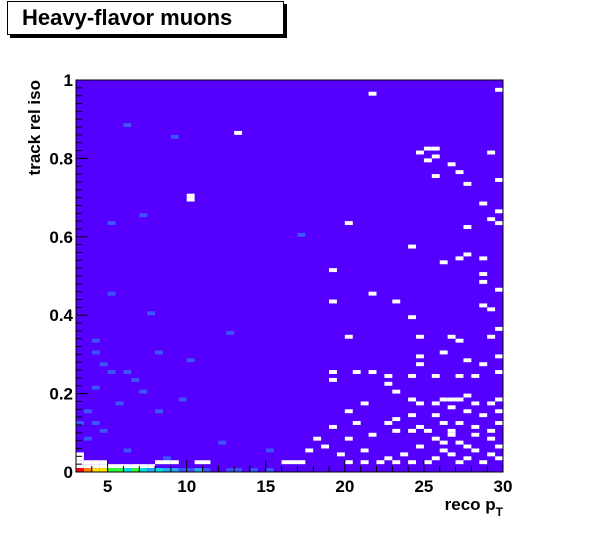 This screenshot has width=592, height=544. I want to click on y-tick-label: 0, so click(68, 472).